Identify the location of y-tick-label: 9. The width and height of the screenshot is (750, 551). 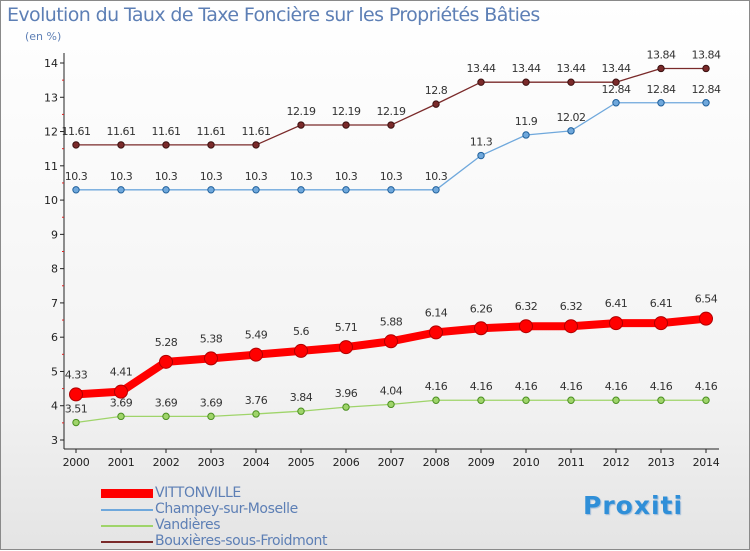
(54, 234).